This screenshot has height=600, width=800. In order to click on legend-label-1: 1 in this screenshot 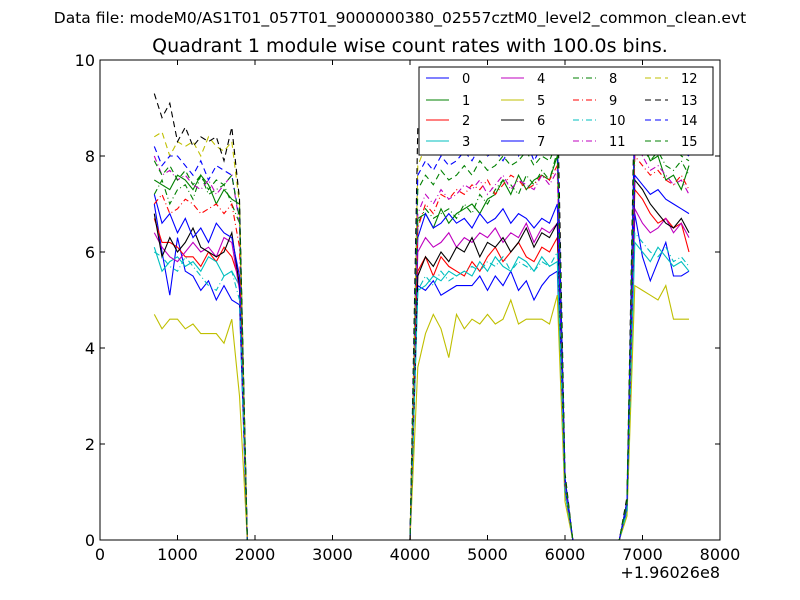, I will do `click(466, 101)`.